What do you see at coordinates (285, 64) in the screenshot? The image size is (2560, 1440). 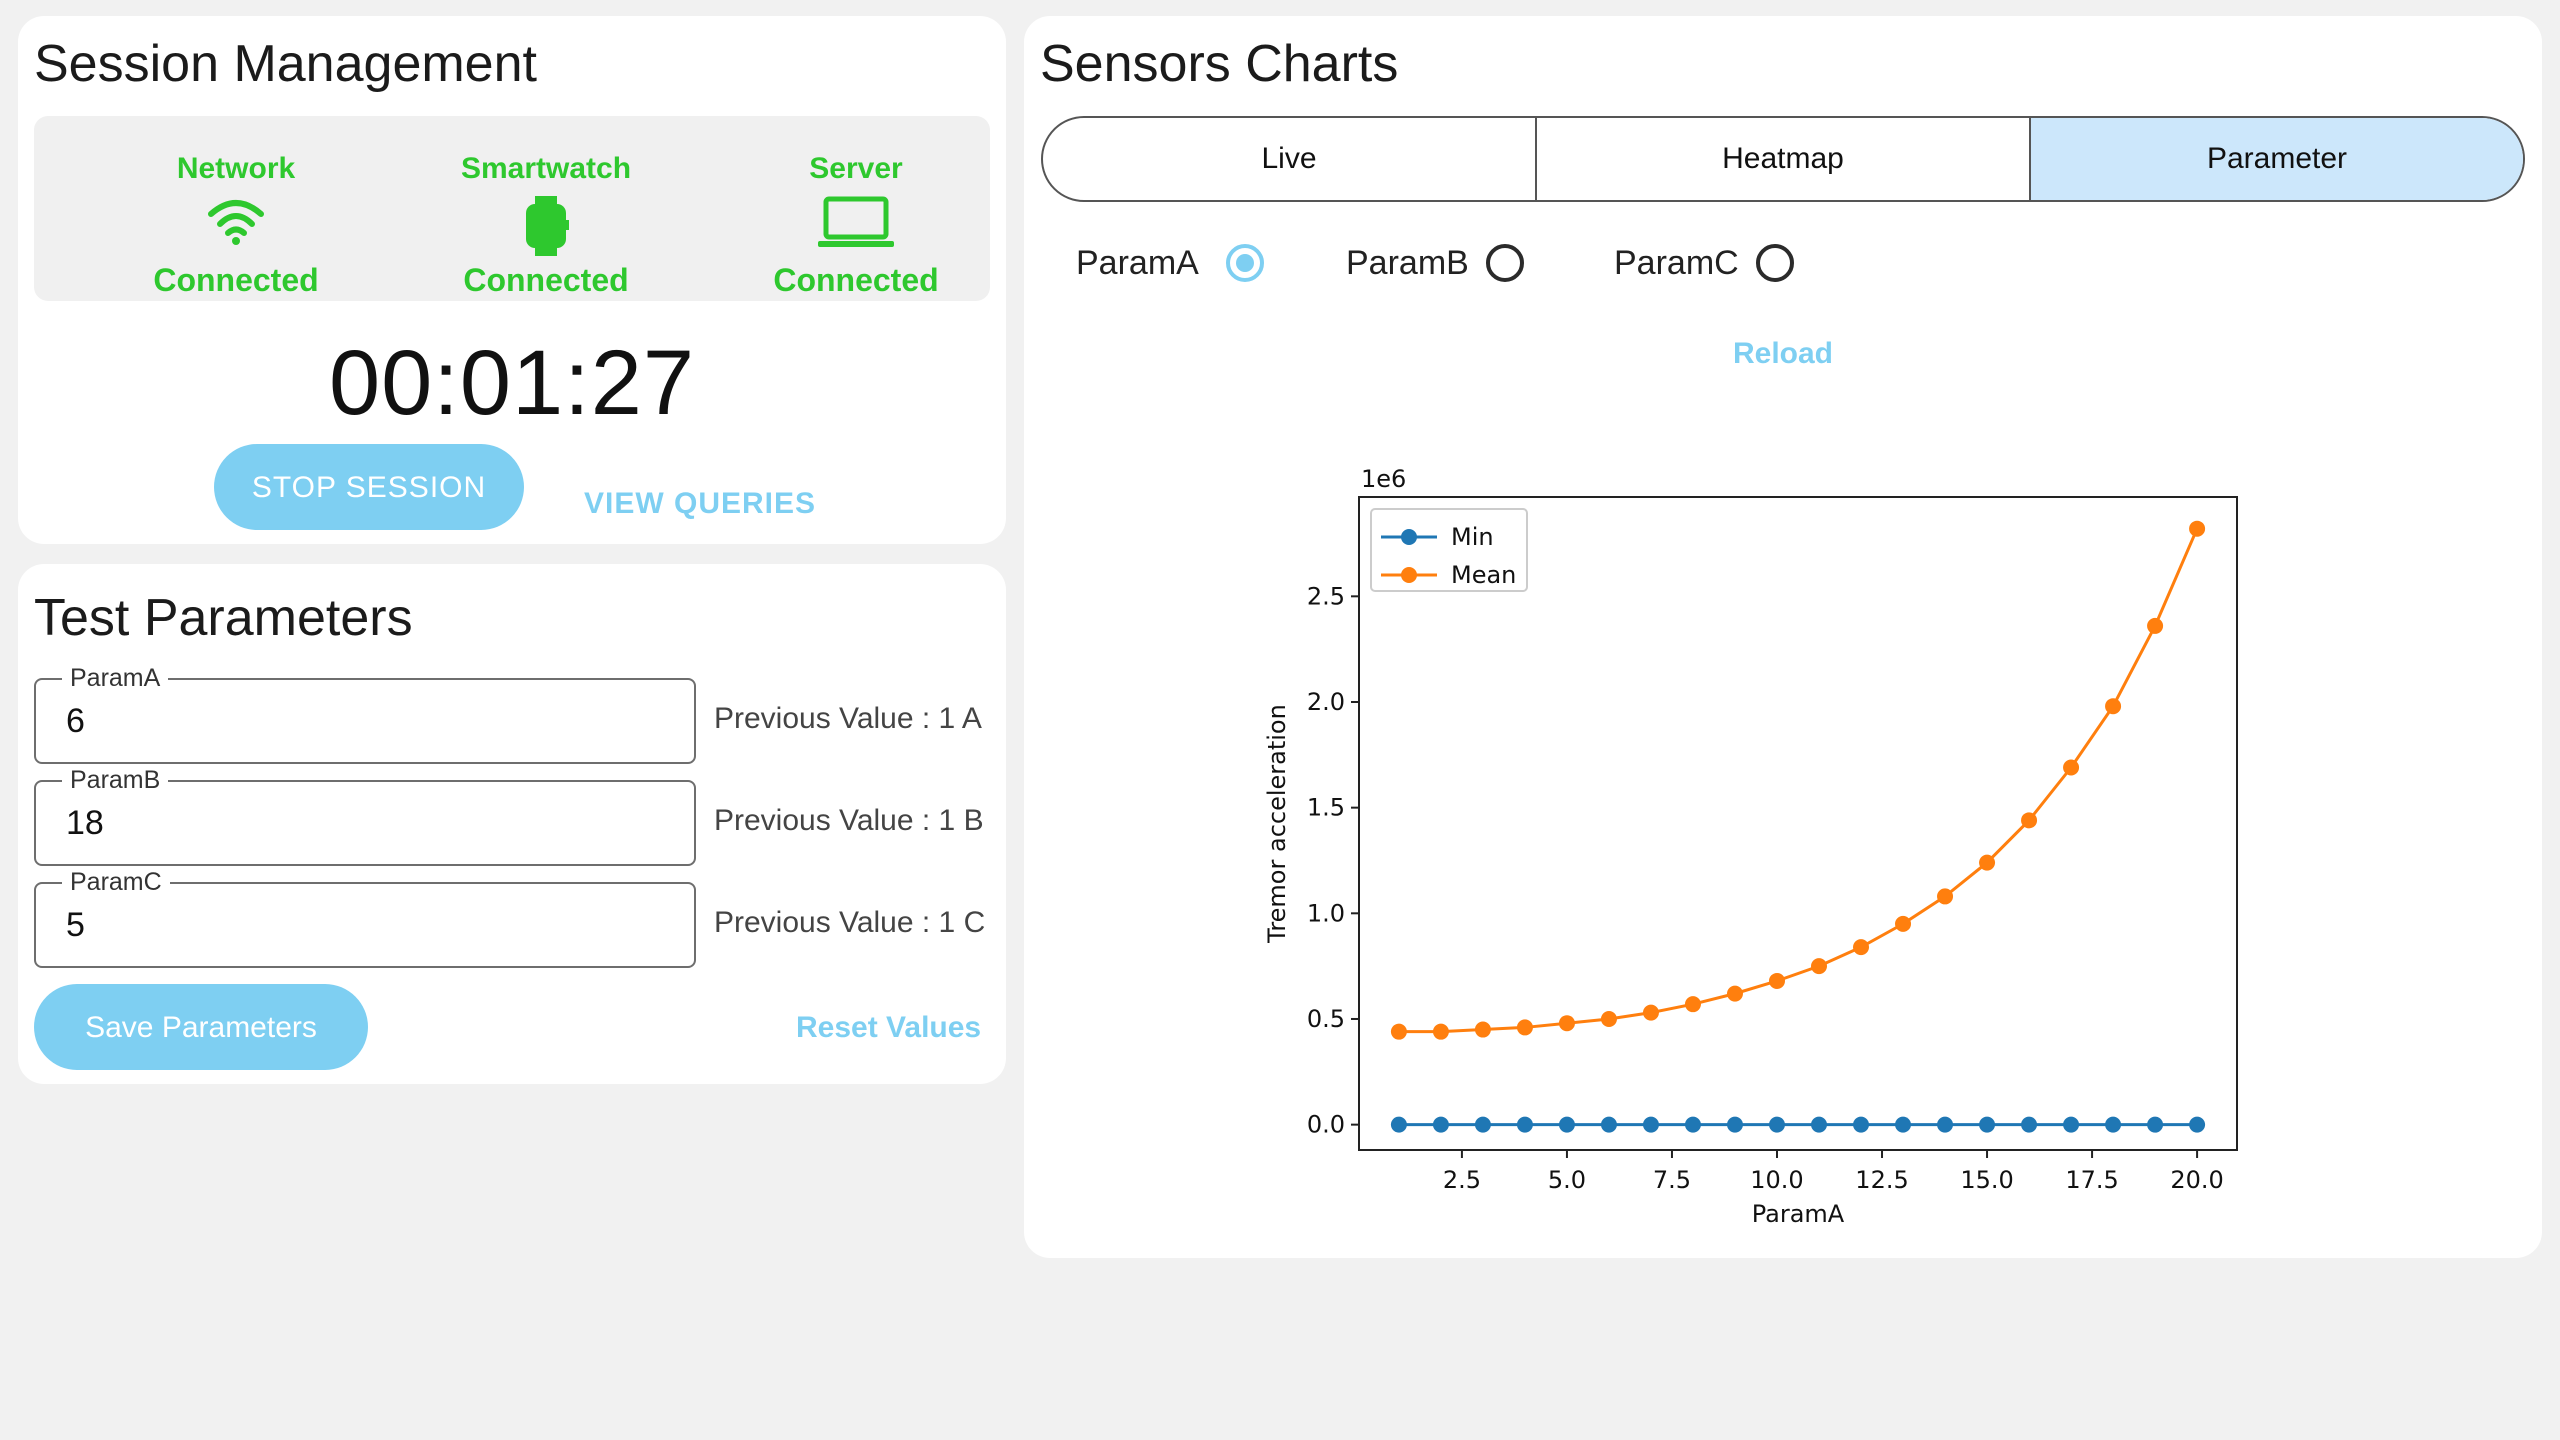 I see `session-title: Session Management` at bounding box center [285, 64].